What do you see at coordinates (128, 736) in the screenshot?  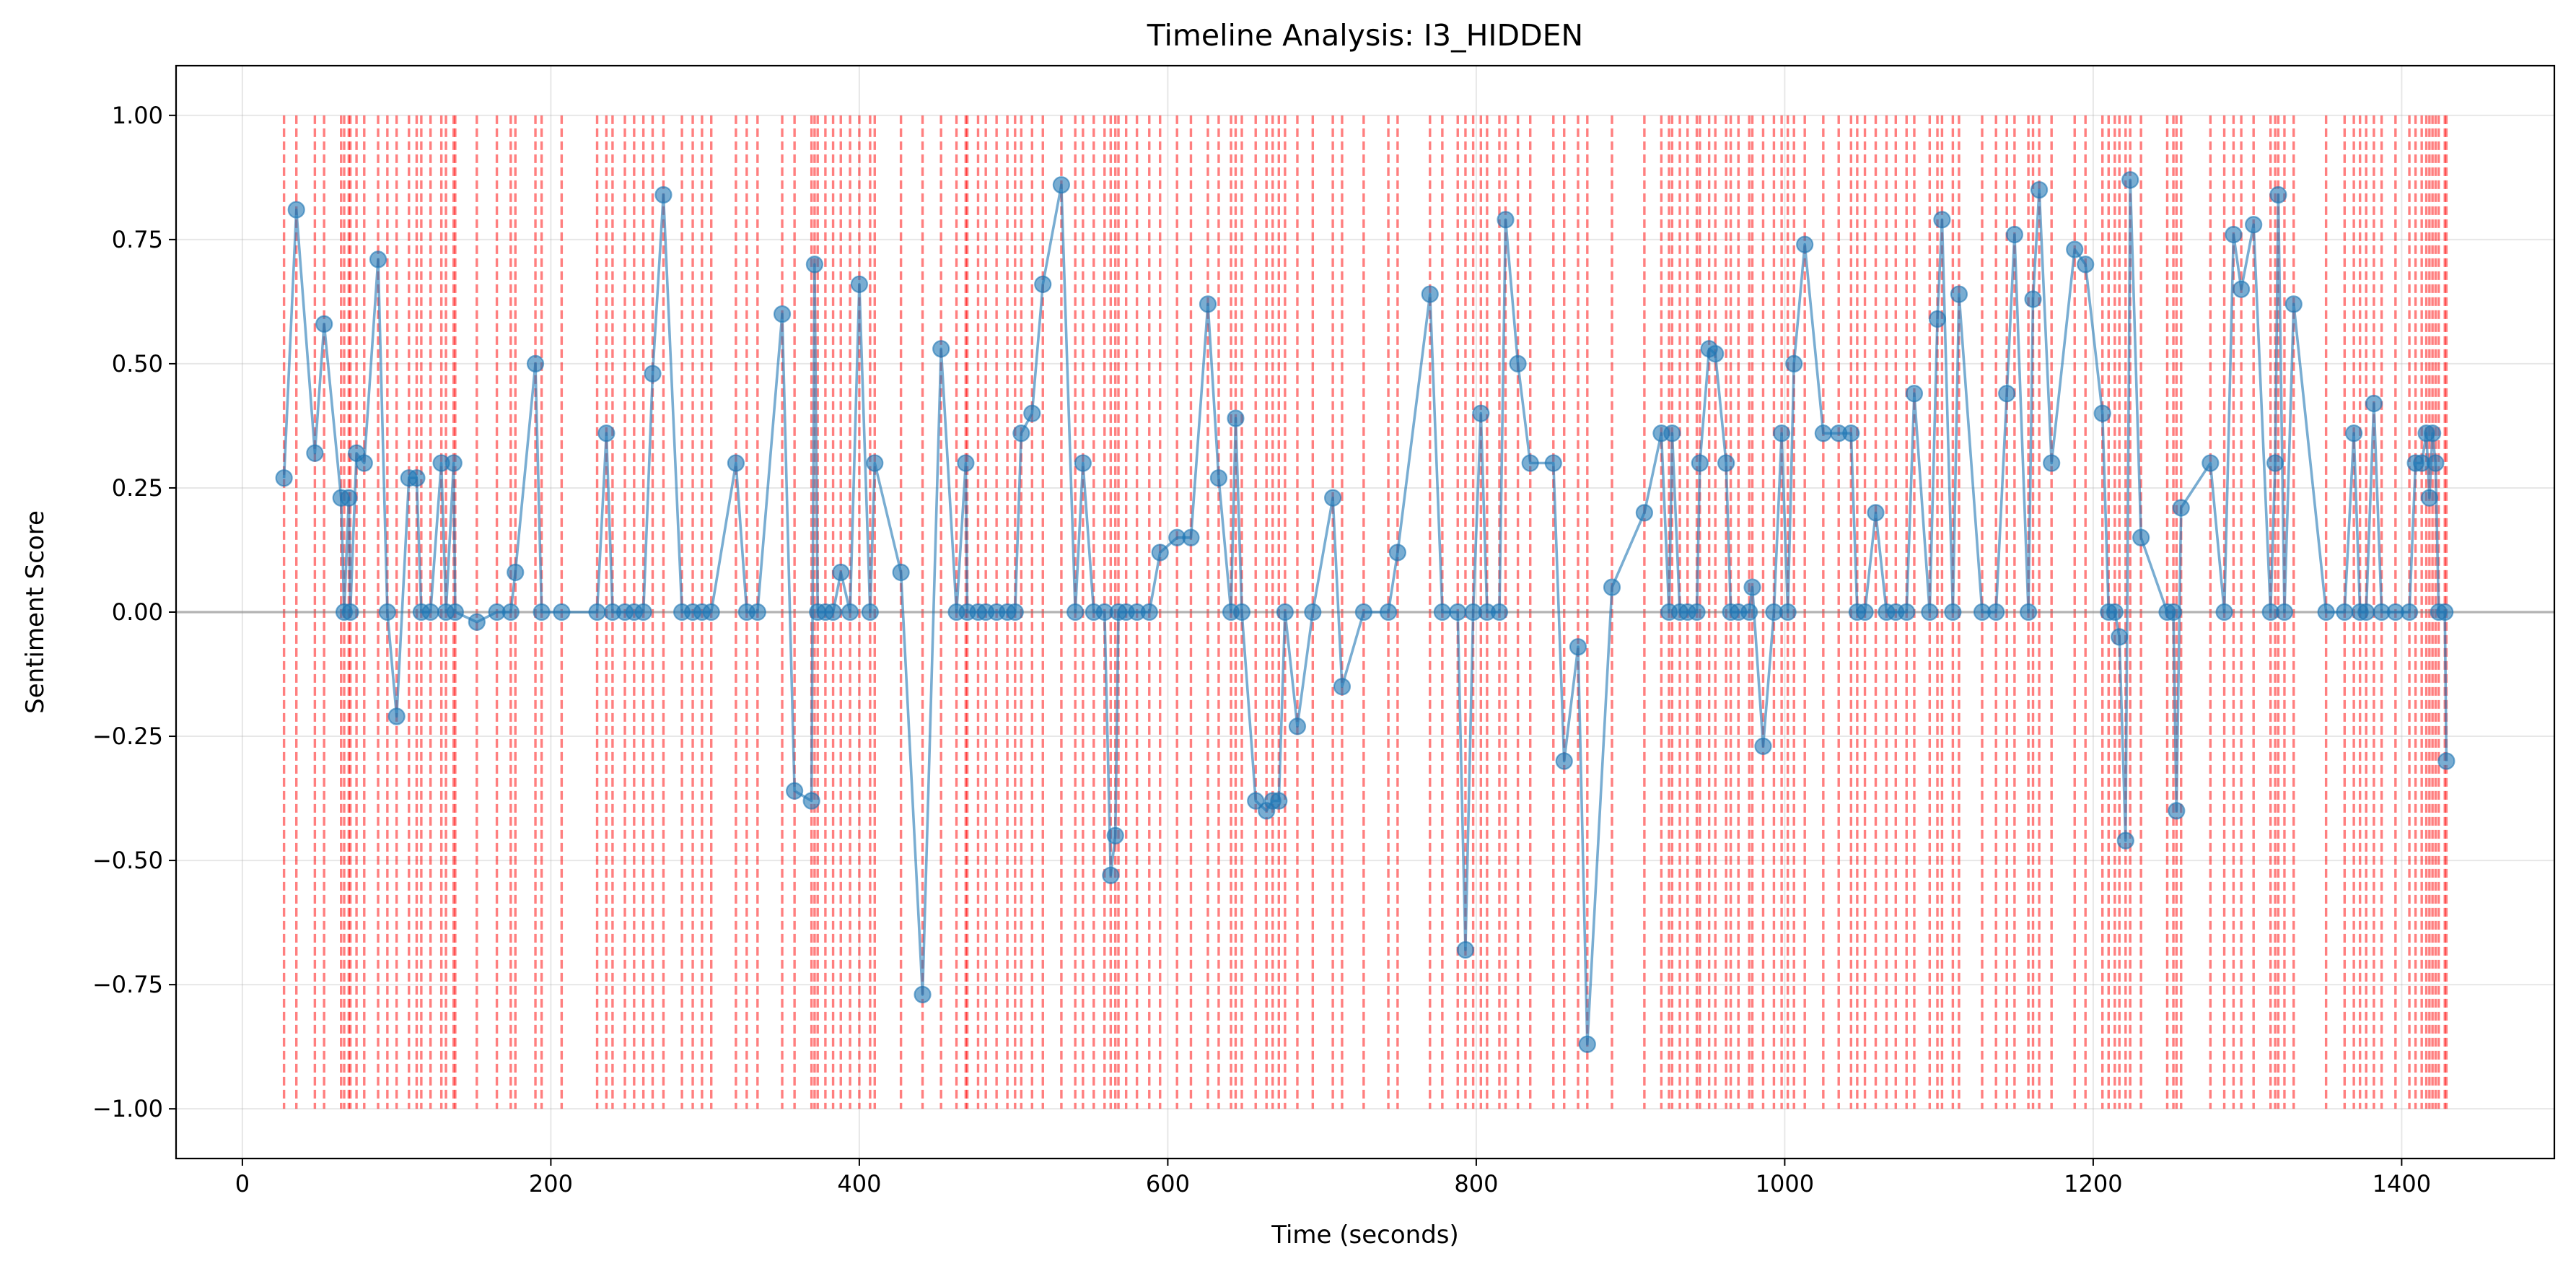 I see `y-tick-label: −0.25` at bounding box center [128, 736].